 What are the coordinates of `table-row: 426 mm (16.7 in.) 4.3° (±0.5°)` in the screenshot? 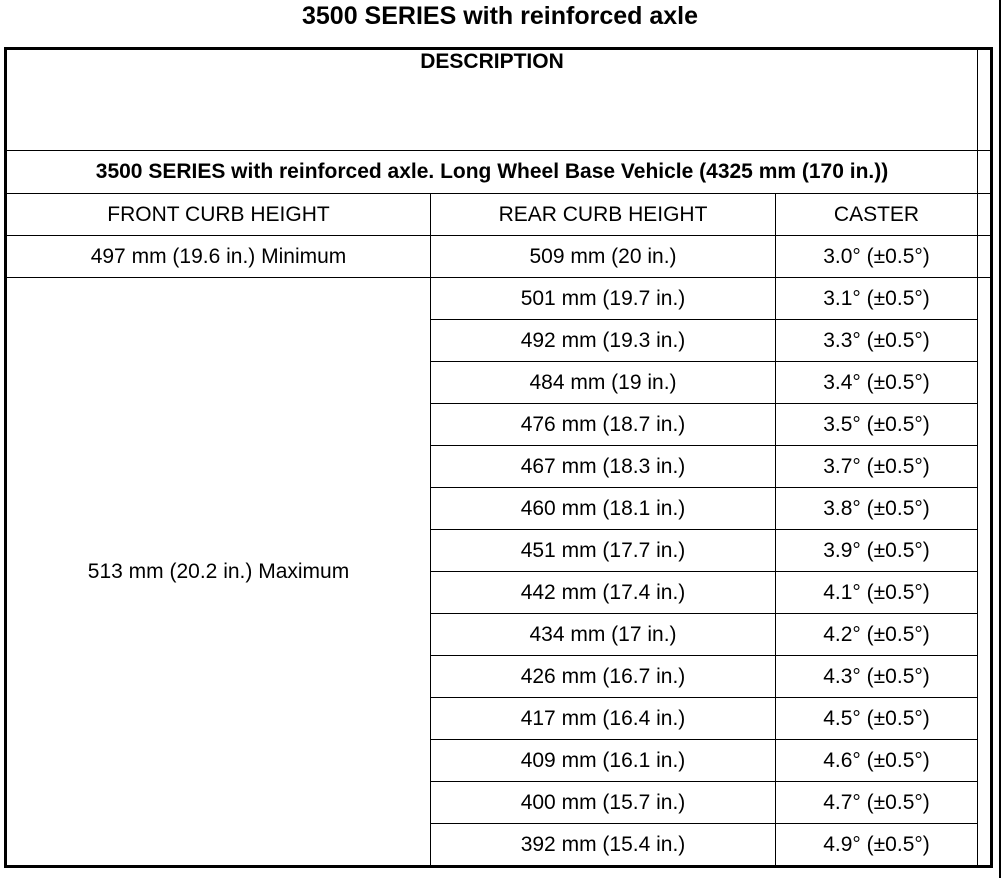 It's located at (499, 676).